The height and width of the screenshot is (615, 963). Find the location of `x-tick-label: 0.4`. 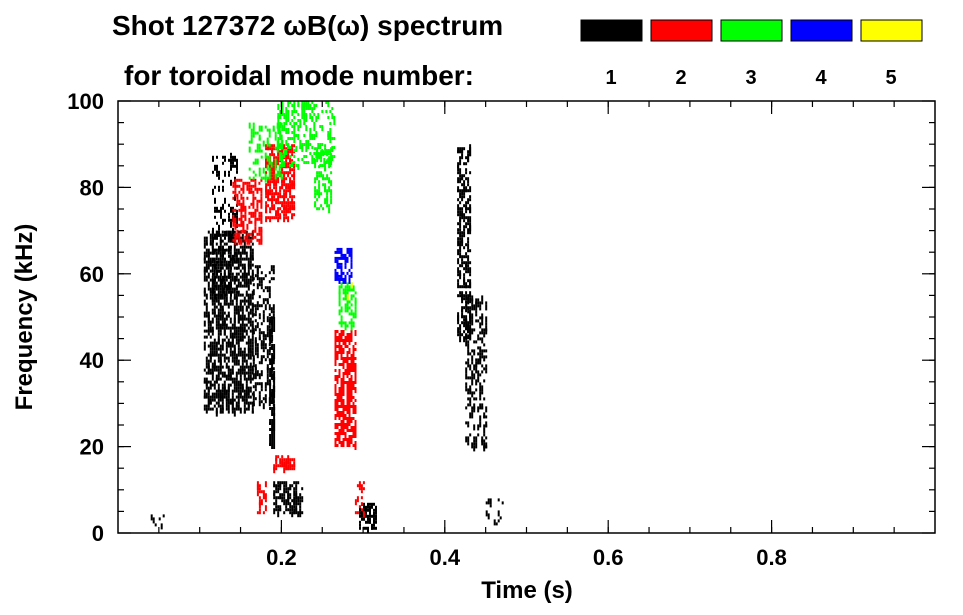

x-tick-label: 0.4 is located at coordinates (445, 557).